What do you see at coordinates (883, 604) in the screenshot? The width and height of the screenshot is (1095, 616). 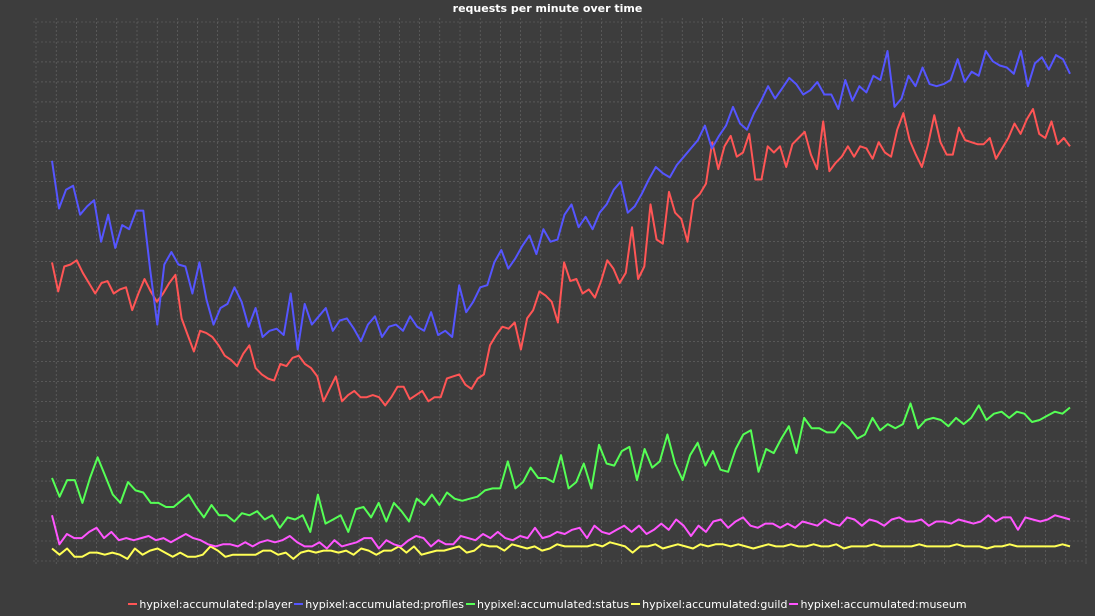 I see `legend-label: hypixel:accumulated:museum` at bounding box center [883, 604].